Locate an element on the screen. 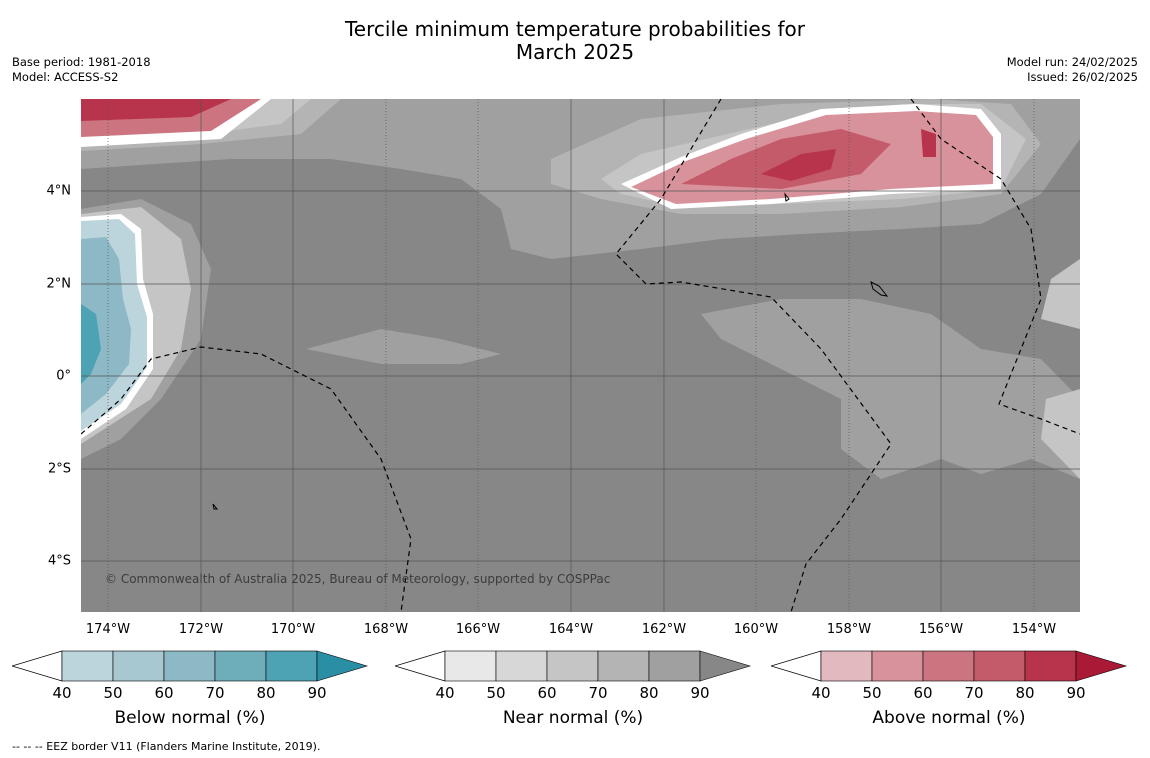 The height and width of the screenshot is (758, 1150). near-normal-patch-center is located at coordinates (403, 346).